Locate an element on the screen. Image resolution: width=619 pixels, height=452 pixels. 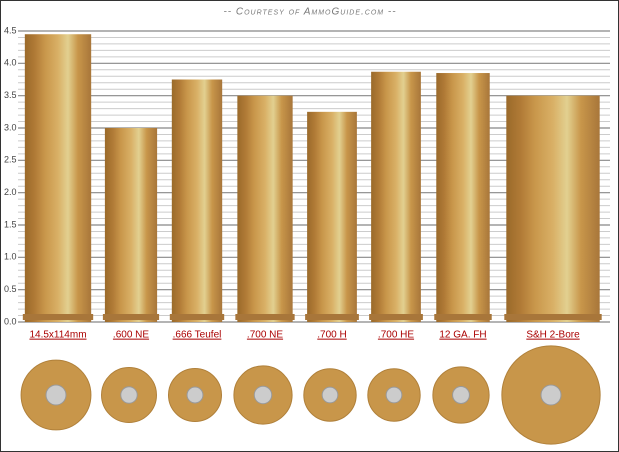
x-tick-label: .700 NE is located at coordinates (265, 335).